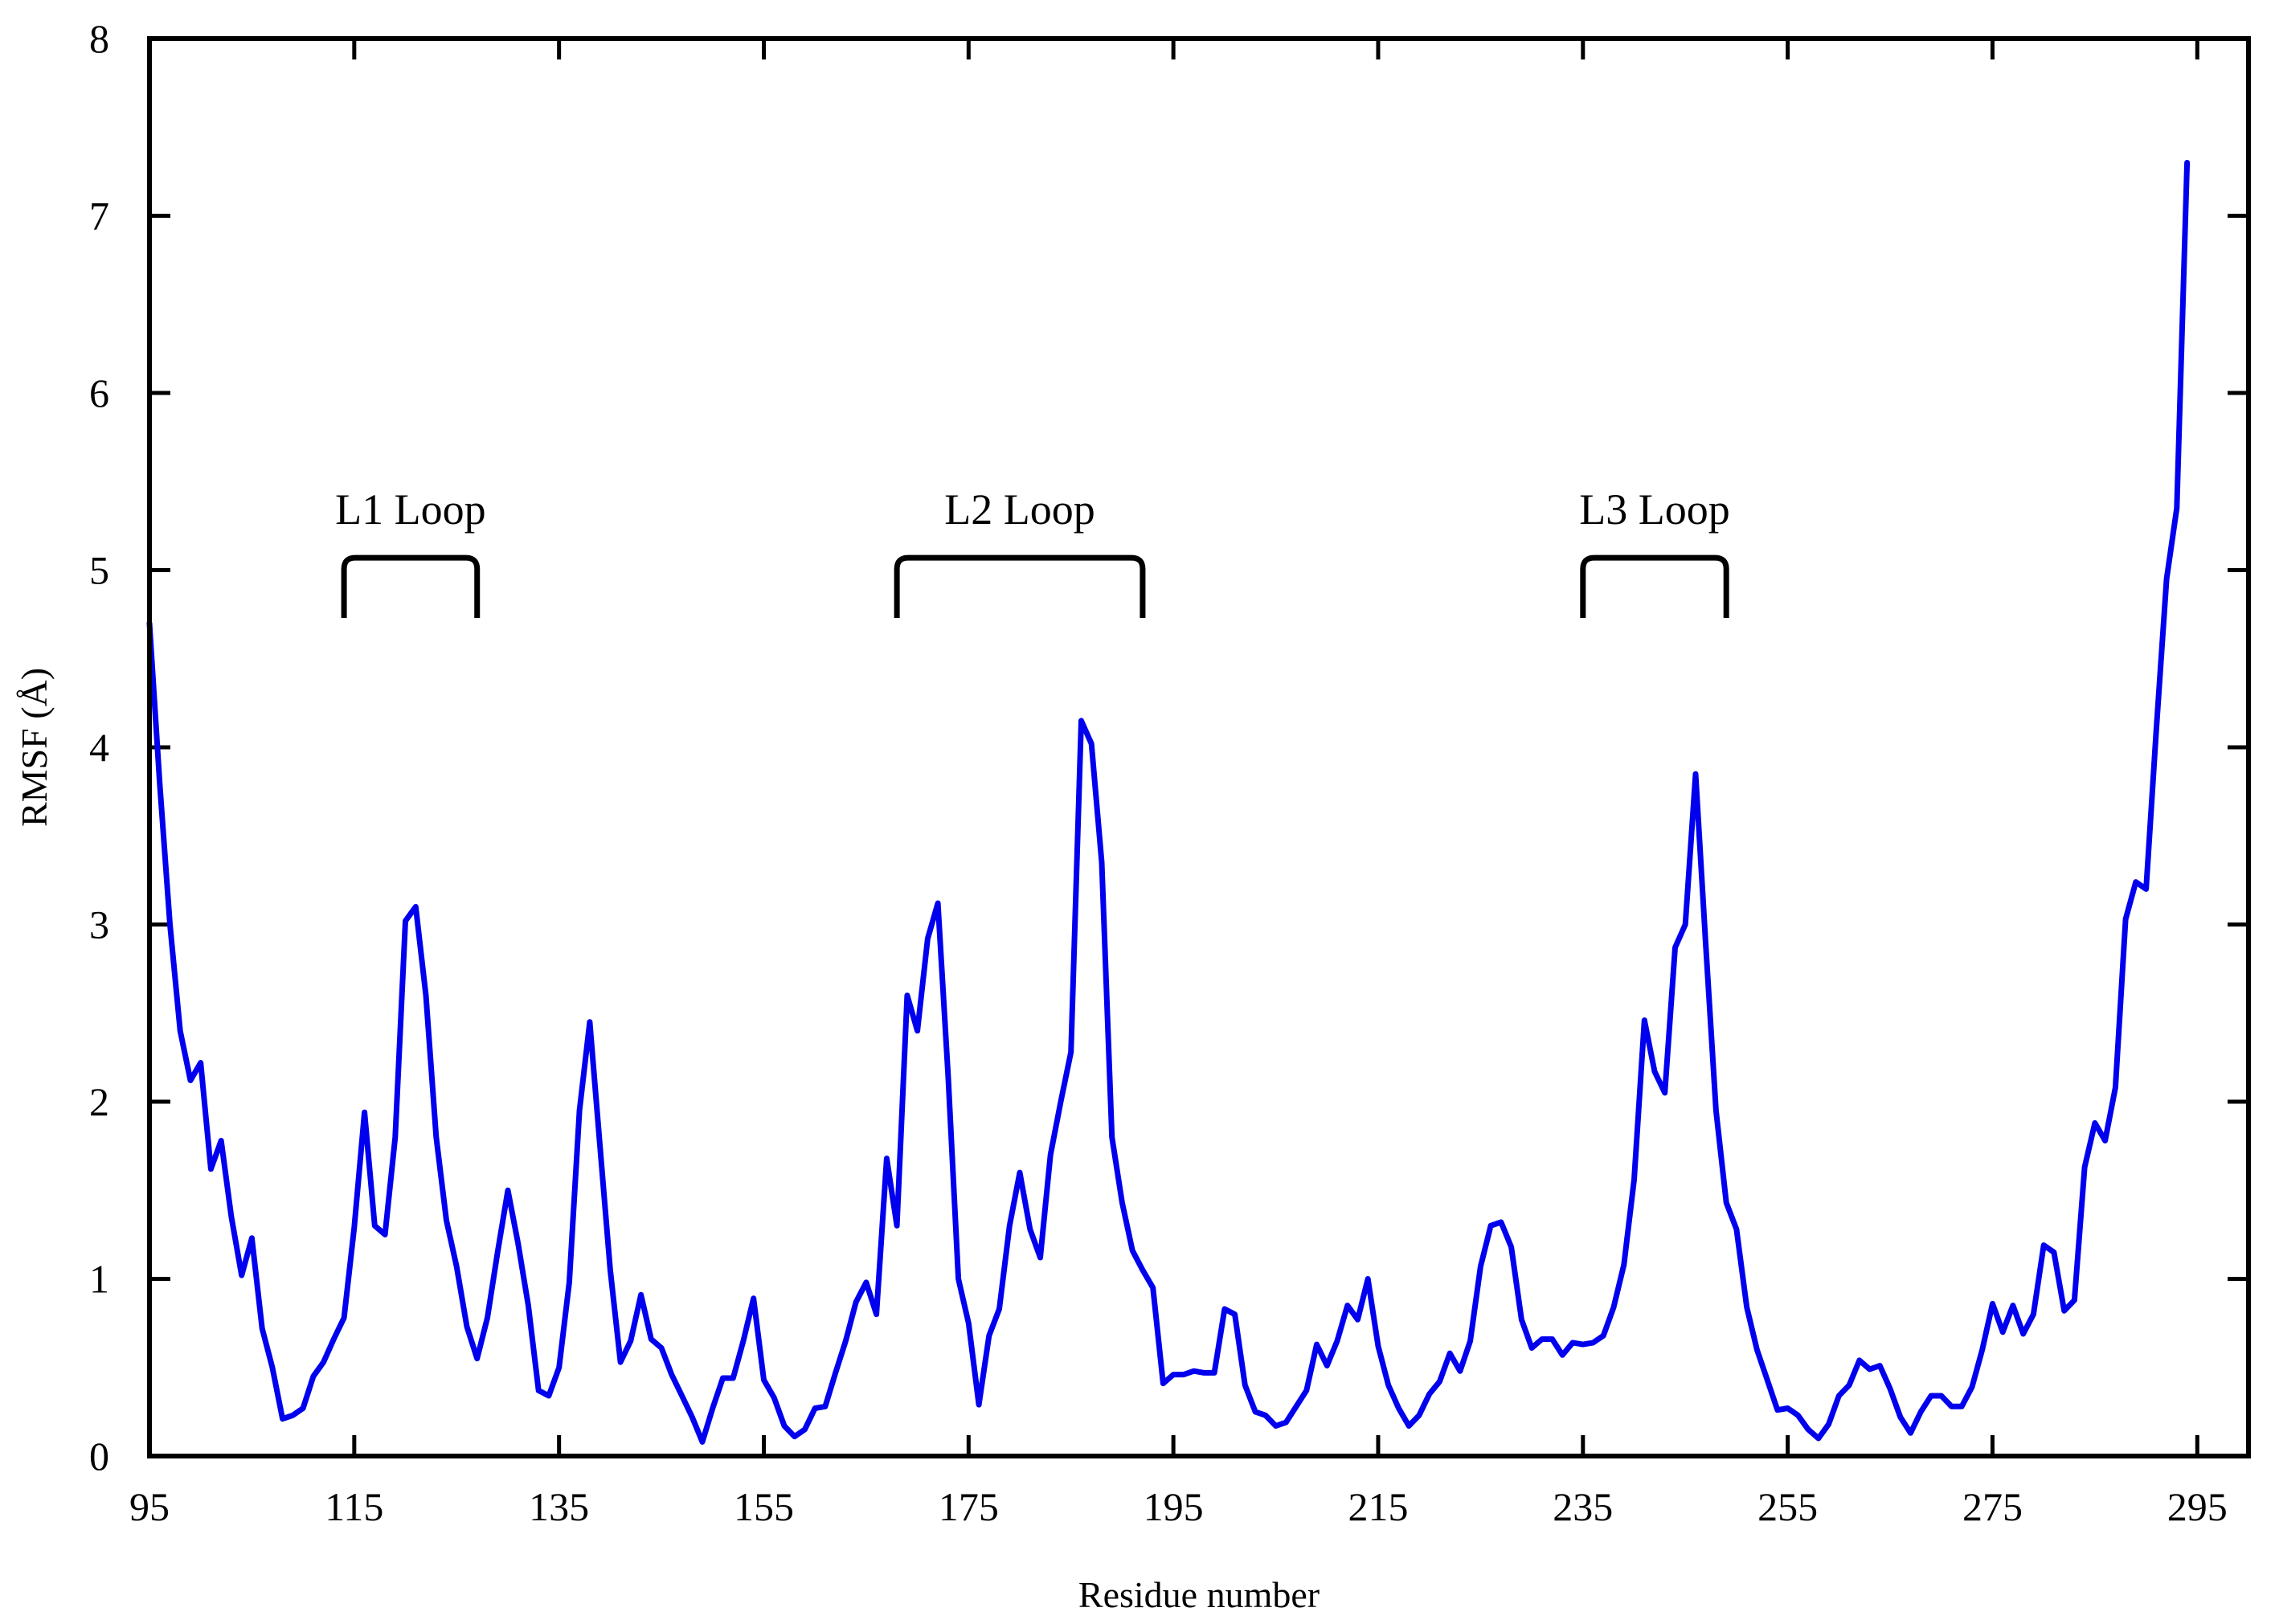  I want to click on x-axis-title: Residue number, so click(1199, 1594).